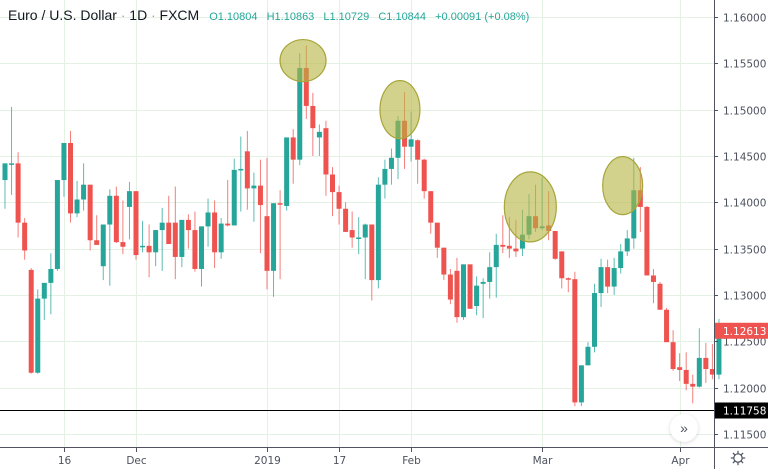 This screenshot has width=768, height=474. Describe the element at coordinates (684, 428) in the screenshot. I see `scroll-to-realtime-button: »` at that location.